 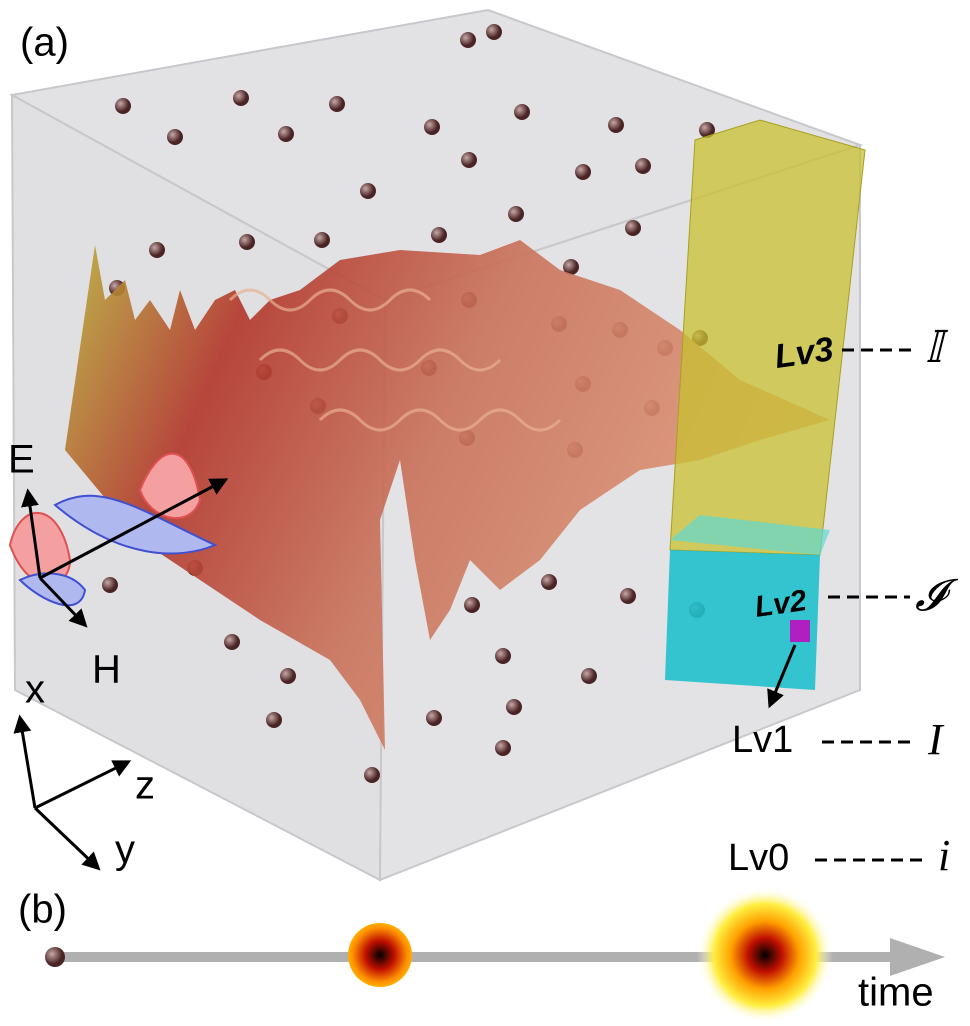 What do you see at coordinates (125, 850) in the screenshot?
I see `axis-label: y` at bounding box center [125, 850].